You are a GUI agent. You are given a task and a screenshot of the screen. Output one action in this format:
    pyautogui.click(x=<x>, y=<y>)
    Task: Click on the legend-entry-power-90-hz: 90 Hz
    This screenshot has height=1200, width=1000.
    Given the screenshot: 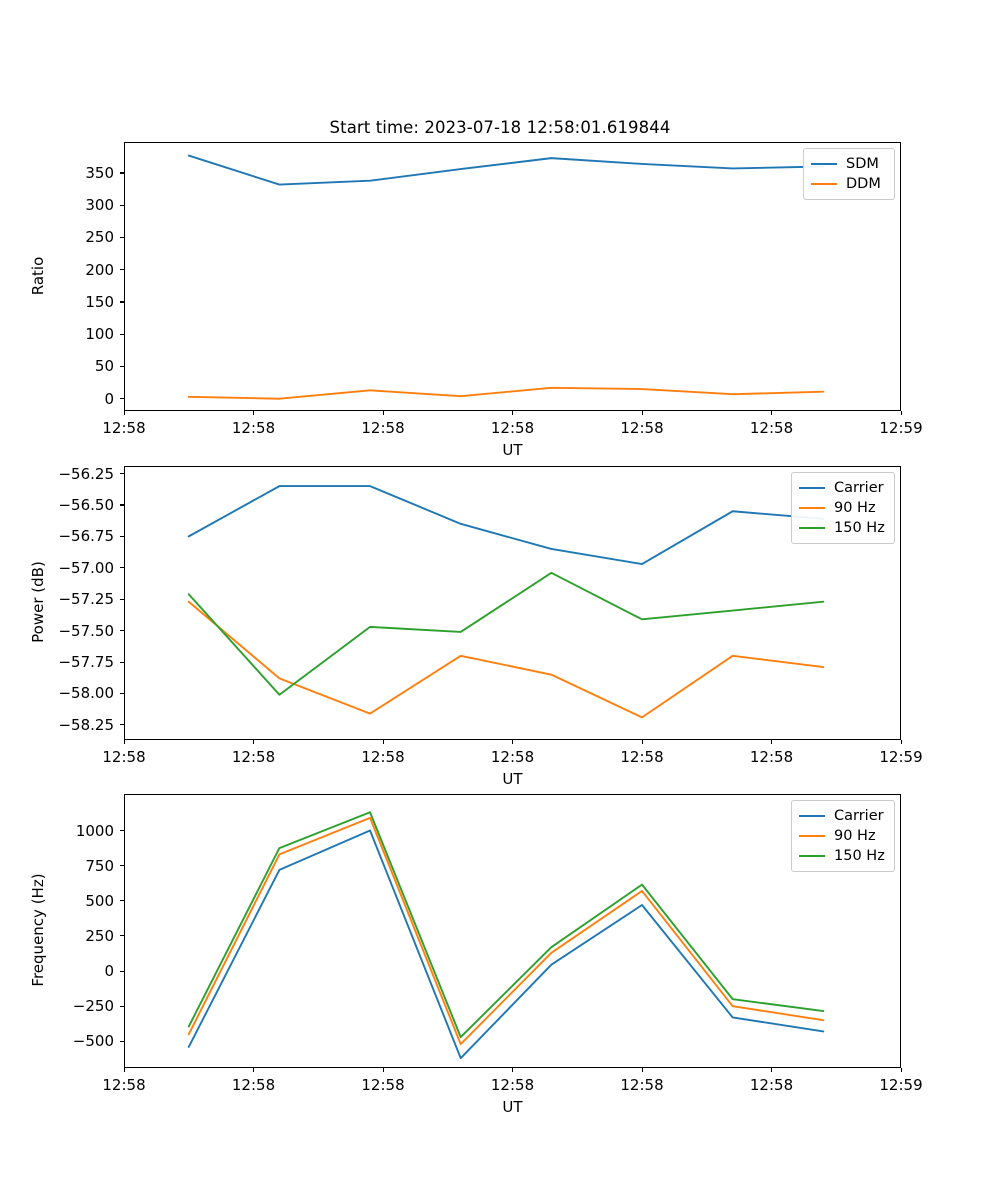 What is the action you would take?
    pyautogui.click(x=843, y=508)
    